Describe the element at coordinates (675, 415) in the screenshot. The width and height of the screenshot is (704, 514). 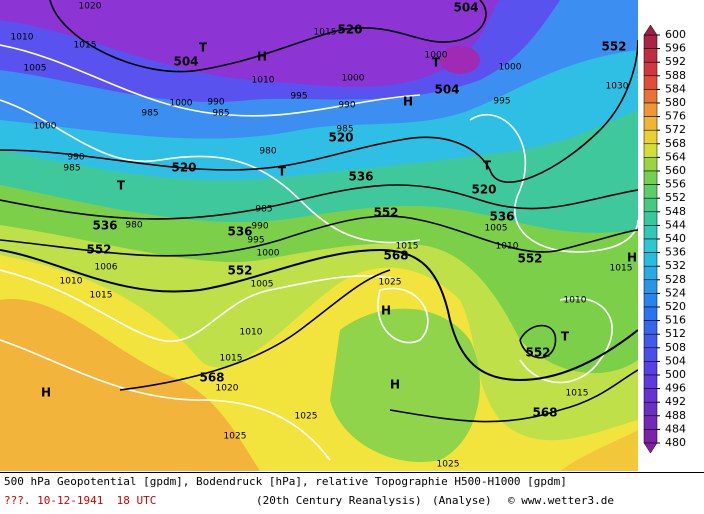
I see `colorbar-label: 488` at that location.